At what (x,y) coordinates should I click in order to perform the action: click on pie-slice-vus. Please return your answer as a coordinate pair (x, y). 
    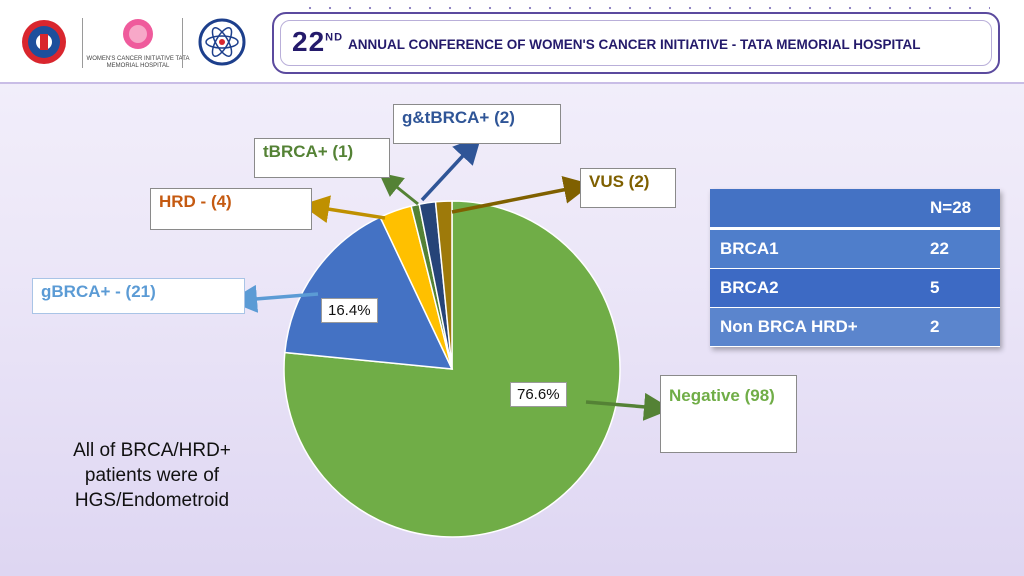
    Looking at the image, I should click on (443, 285).